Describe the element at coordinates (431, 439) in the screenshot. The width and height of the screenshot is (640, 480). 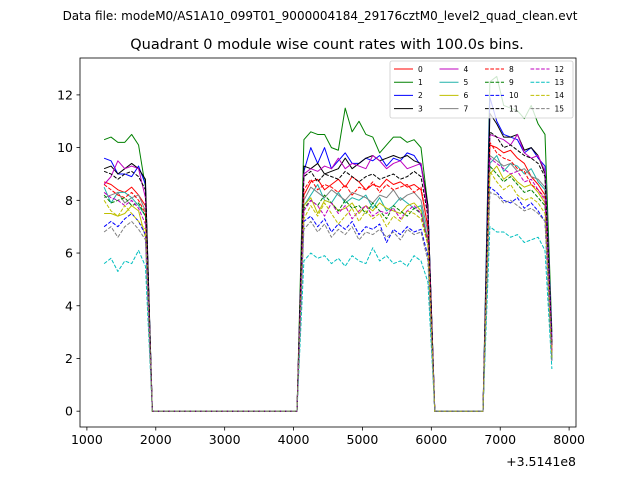
I see `x-tick-label: 6000` at that location.